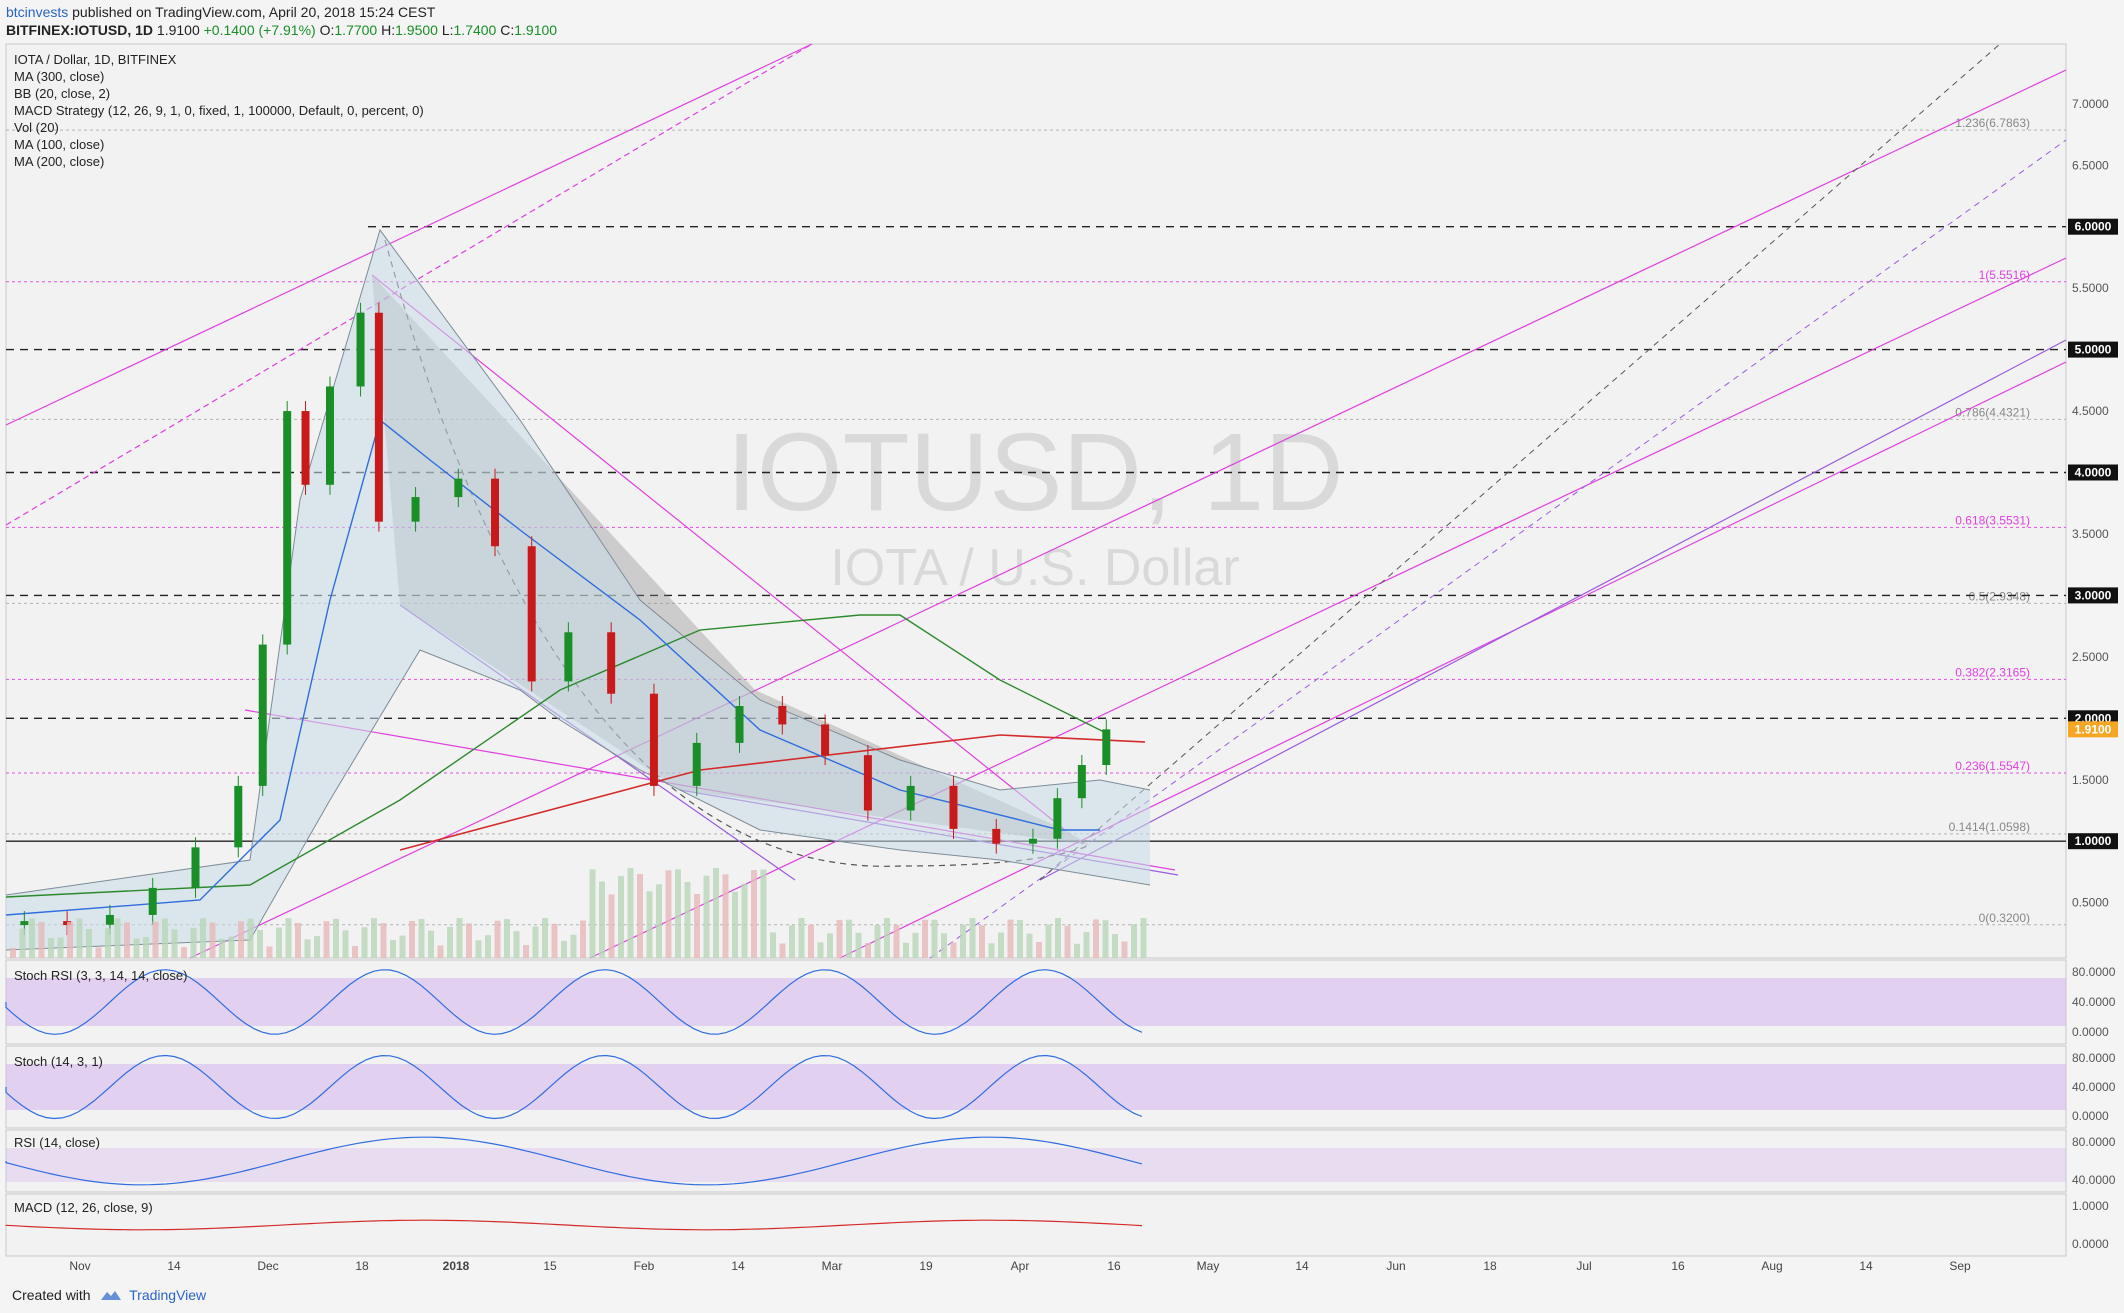 This screenshot has width=2124, height=1313. I want to click on pane-axis-label: 1.0000, so click(2090, 1206).